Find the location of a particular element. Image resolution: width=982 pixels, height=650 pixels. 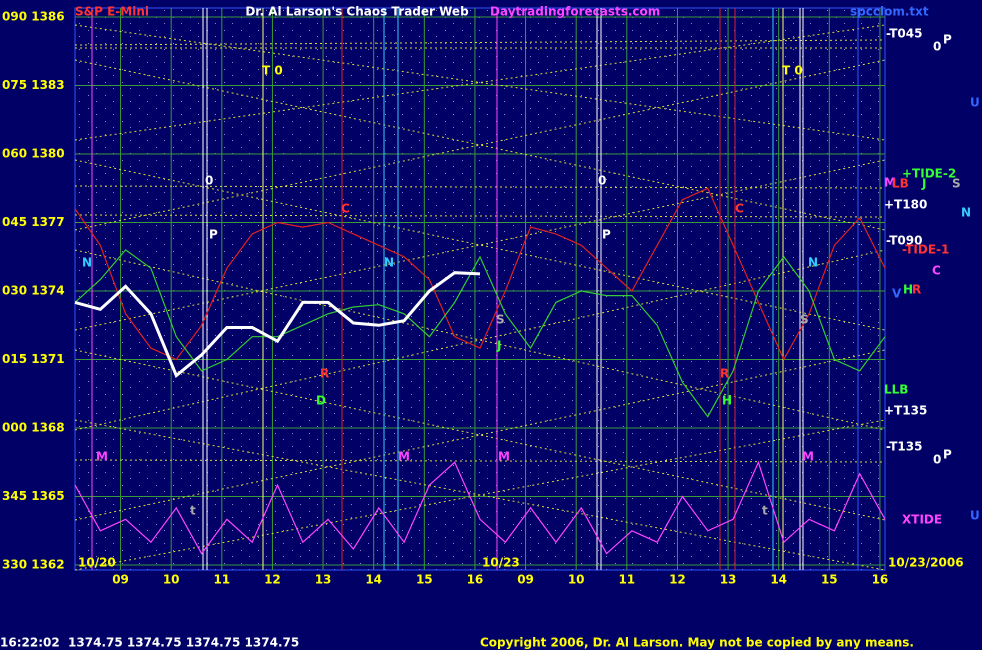

series-label: +TIDE-2 is located at coordinates (929, 174).